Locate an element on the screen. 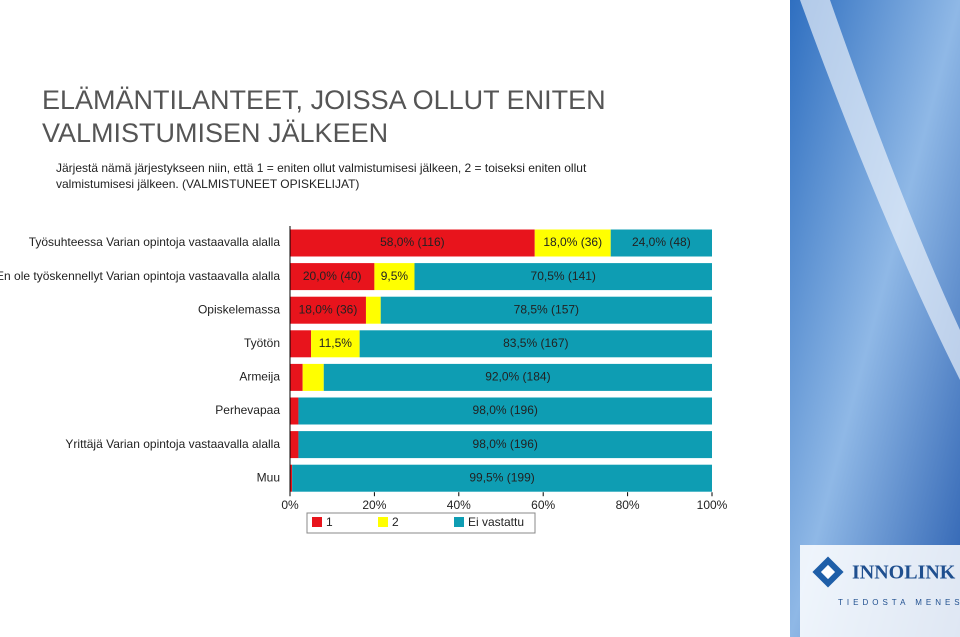 The image size is (960, 637). data-label: 92,0% (184) is located at coordinates (517, 377).